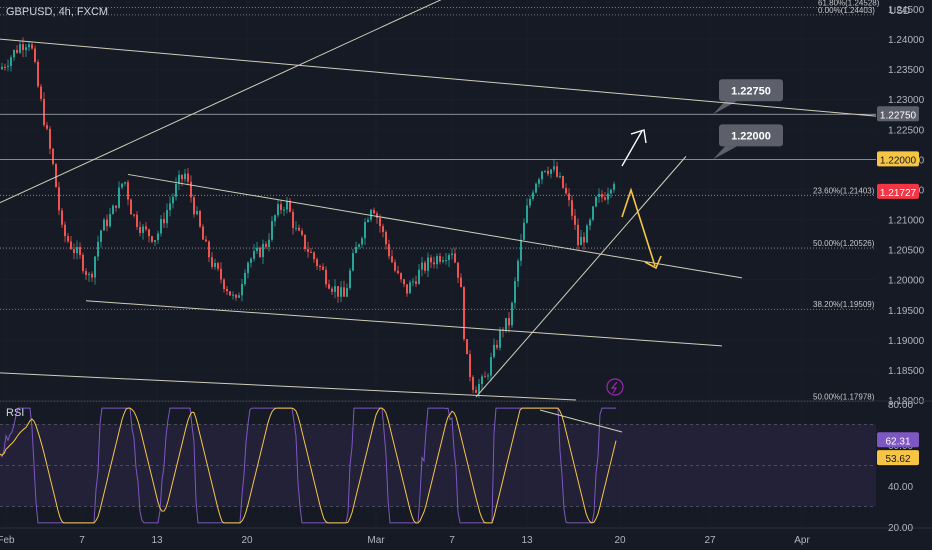 This screenshot has width=932, height=550. Describe the element at coordinates (906, 100) in the screenshot. I see `price-tick-label: 1.23000` at that location.